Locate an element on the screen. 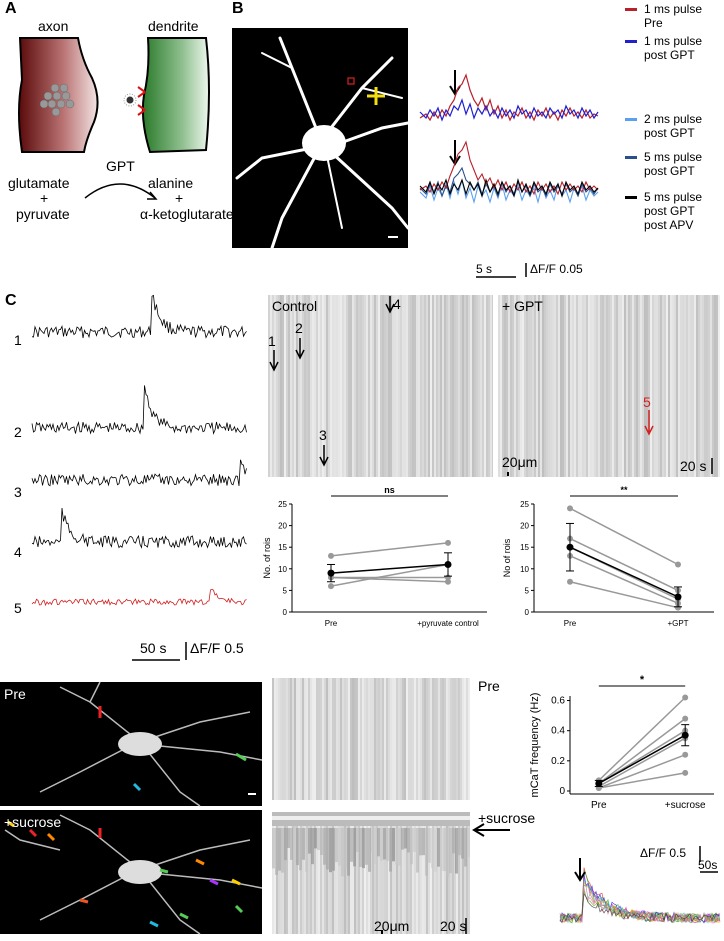  d-df-scale-label: ΔF/F 0.5 is located at coordinates (663, 853).